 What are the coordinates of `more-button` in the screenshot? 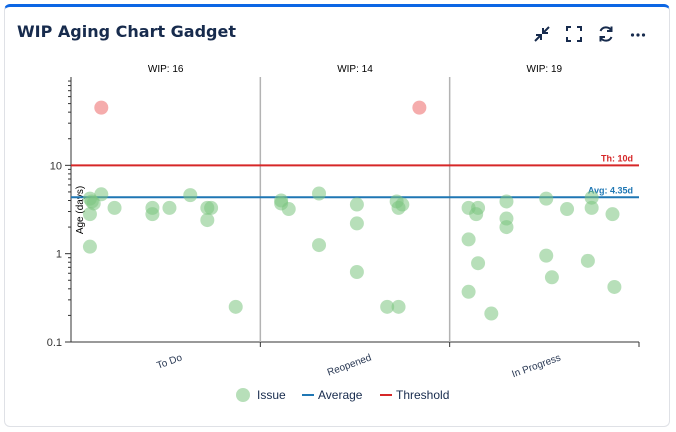 It's located at (638, 34).